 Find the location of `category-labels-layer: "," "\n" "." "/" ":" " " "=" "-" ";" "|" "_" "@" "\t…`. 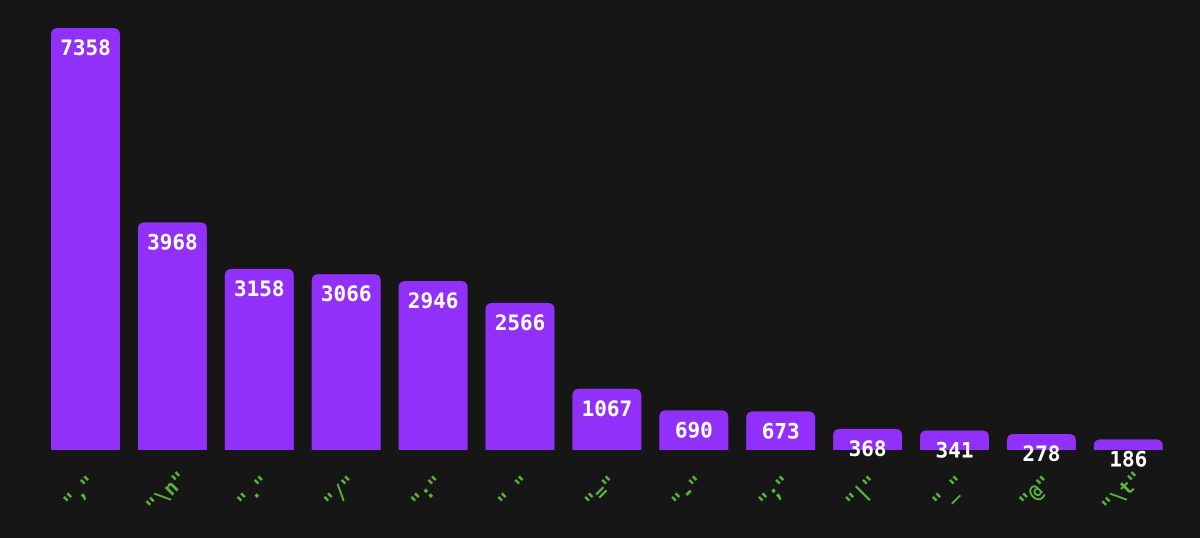

category-labels-layer: "," "\n" "." "/" ":" " " "=" "-" ";" "|" "_" "@" "\t… is located at coordinates (603, 491).